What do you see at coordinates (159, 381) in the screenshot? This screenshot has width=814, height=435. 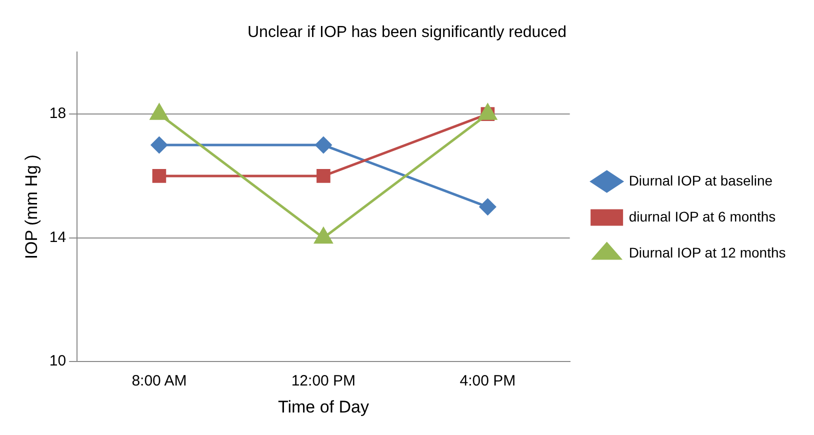 I see `x-tick-label: 8:00 AM` at bounding box center [159, 381].